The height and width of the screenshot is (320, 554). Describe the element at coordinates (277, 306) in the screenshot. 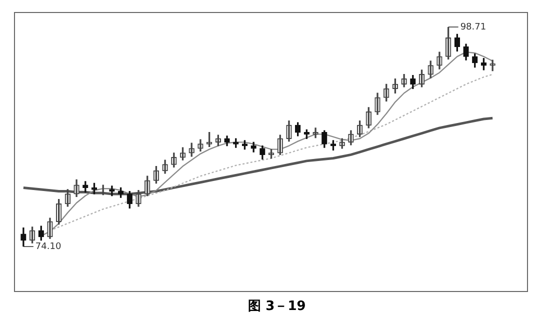

I see `caption: 图 3－19` at that location.